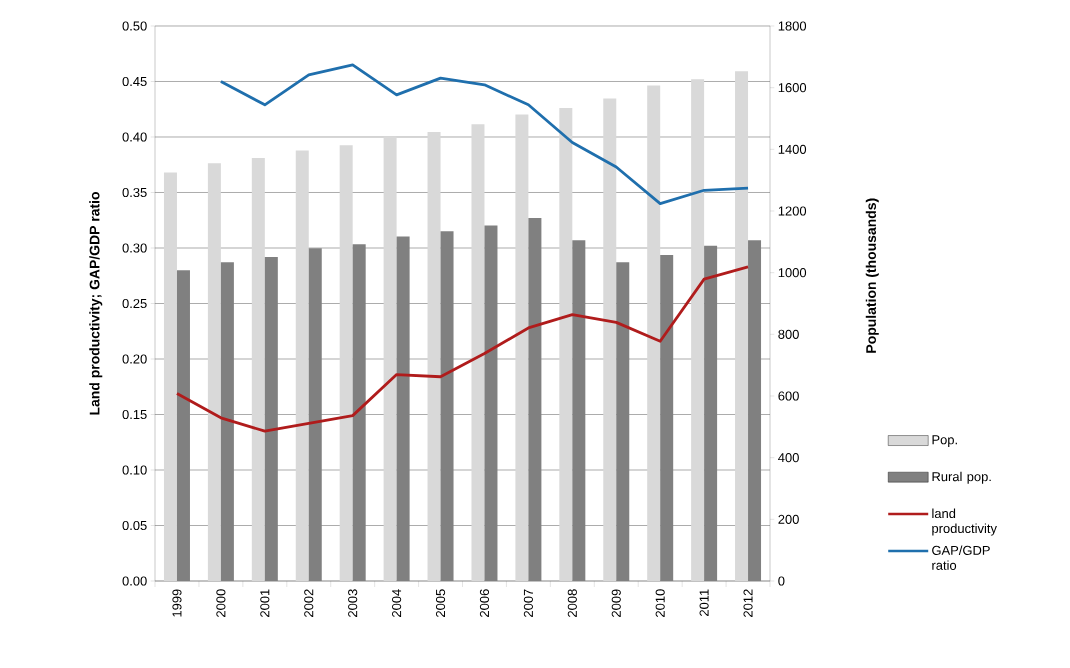  What do you see at coordinates (134, 581) in the screenshot?
I see `y-tick-label: 0.00` at bounding box center [134, 581].